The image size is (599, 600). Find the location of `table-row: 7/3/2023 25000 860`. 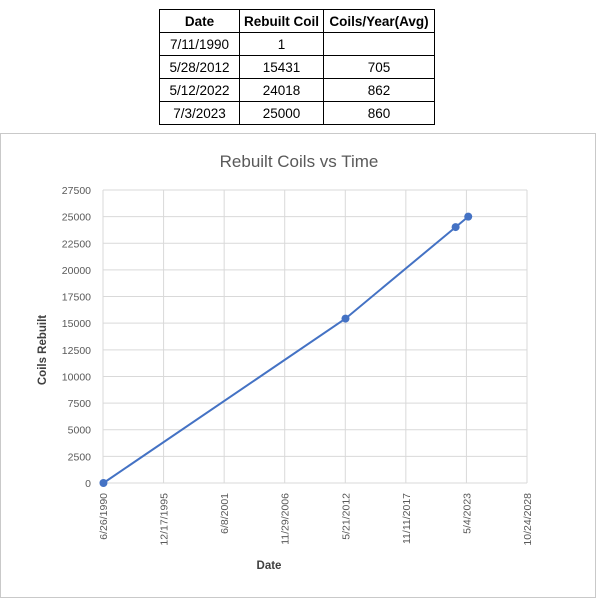

table-row: 7/3/2023 25000 860 is located at coordinates (297, 113).